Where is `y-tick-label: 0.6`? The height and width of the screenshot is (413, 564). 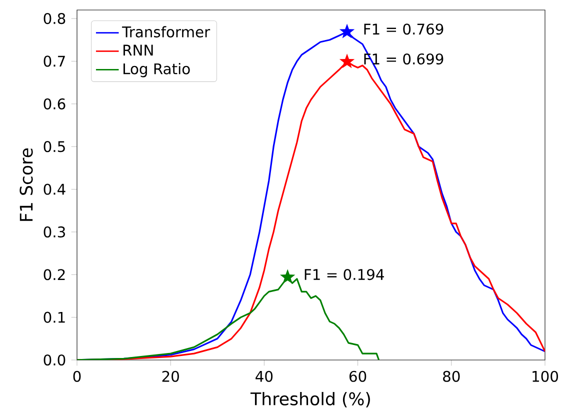 y-tick-label: 0.6 is located at coordinates (55, 104).